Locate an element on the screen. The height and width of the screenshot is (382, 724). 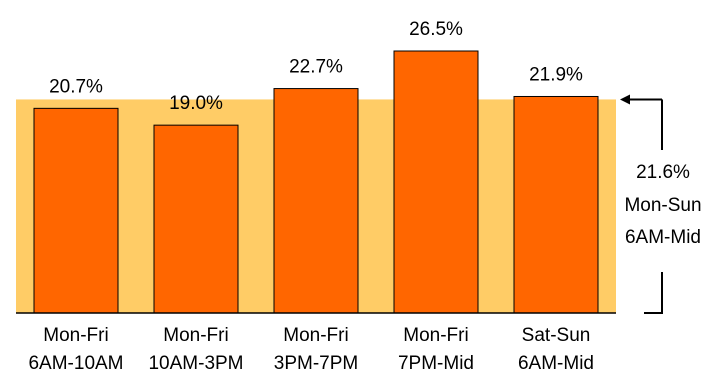
category-label-time: 6AM-10AM is located at coordinates (75, 363).